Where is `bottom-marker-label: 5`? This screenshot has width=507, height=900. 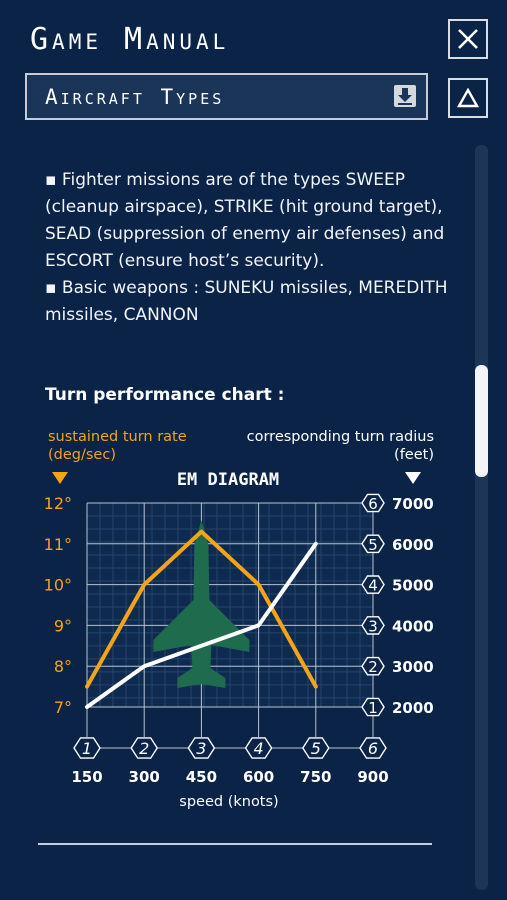
bottom-marker-label: 5 is located at coordinates (316, 748).